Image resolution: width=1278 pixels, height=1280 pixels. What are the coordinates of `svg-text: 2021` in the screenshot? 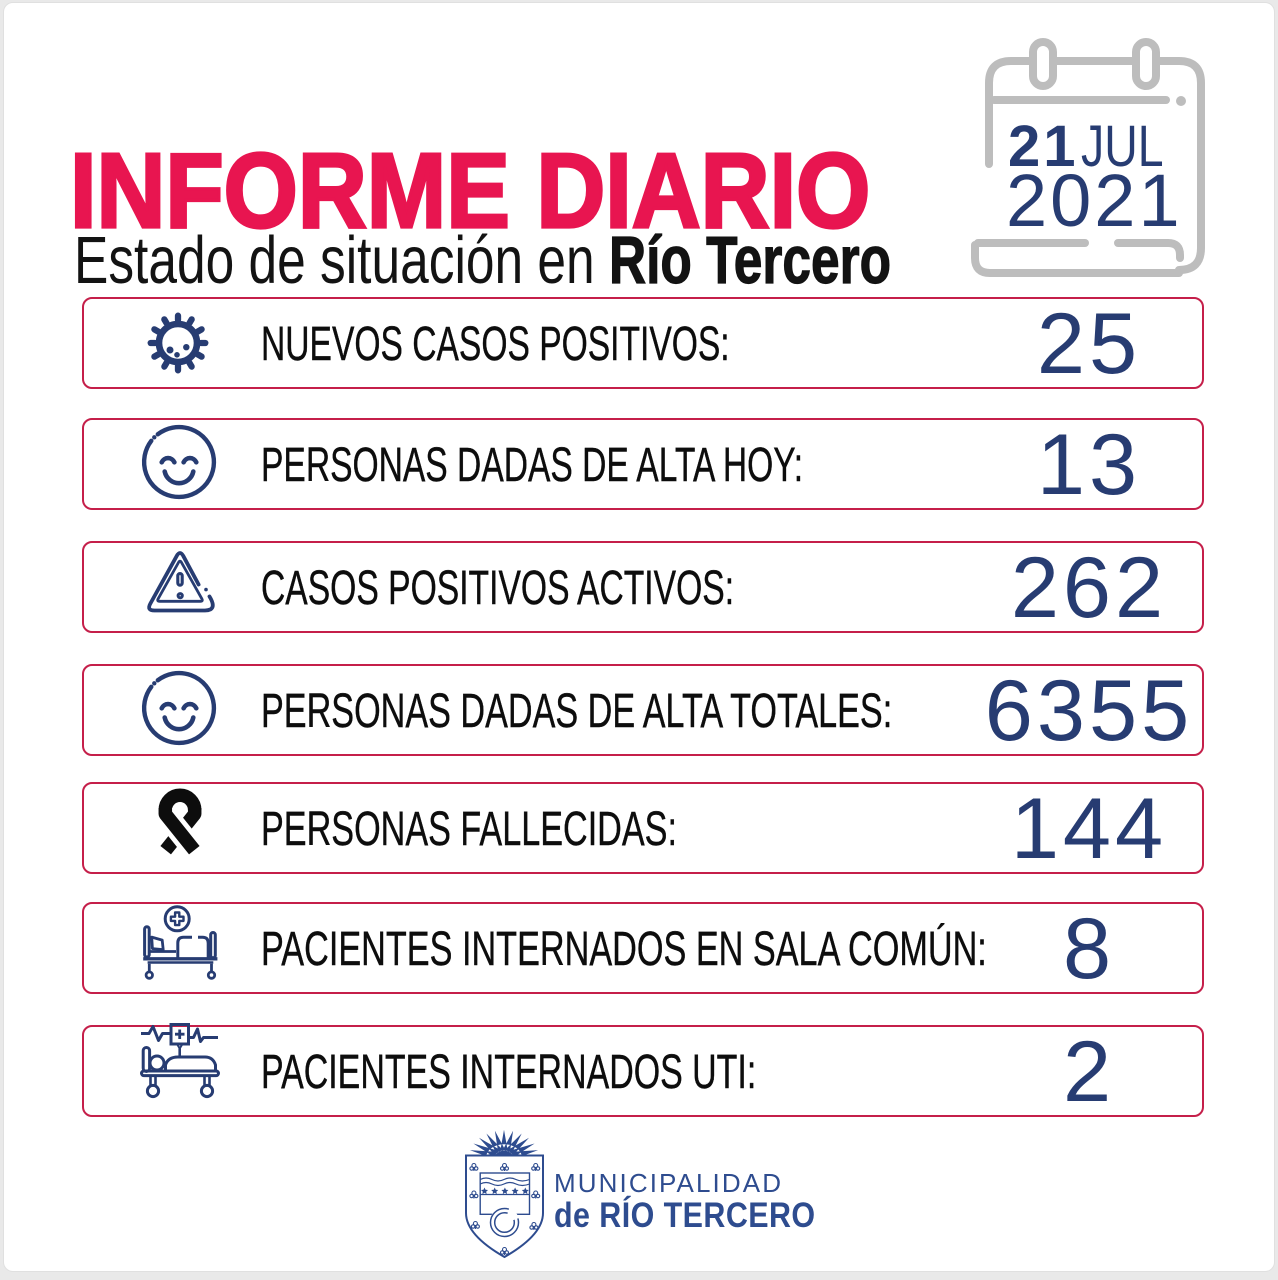 It's located at (1094, 200).